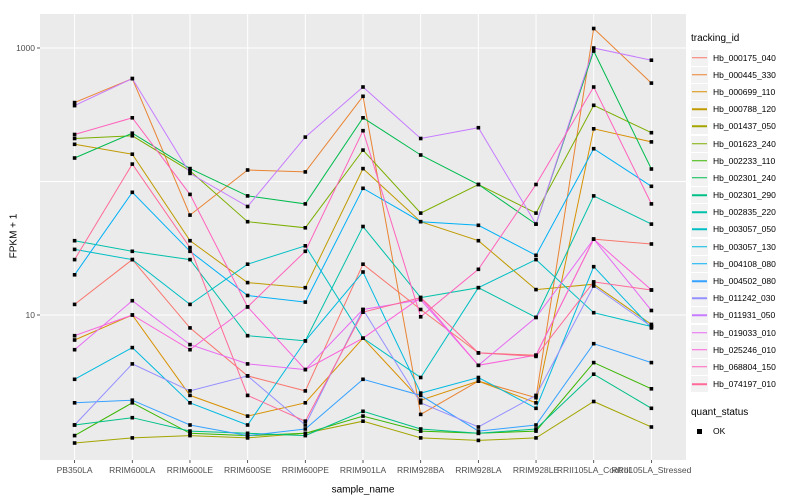  I want to click on legend-title-quant-status: quant_status, so click(720, 412).